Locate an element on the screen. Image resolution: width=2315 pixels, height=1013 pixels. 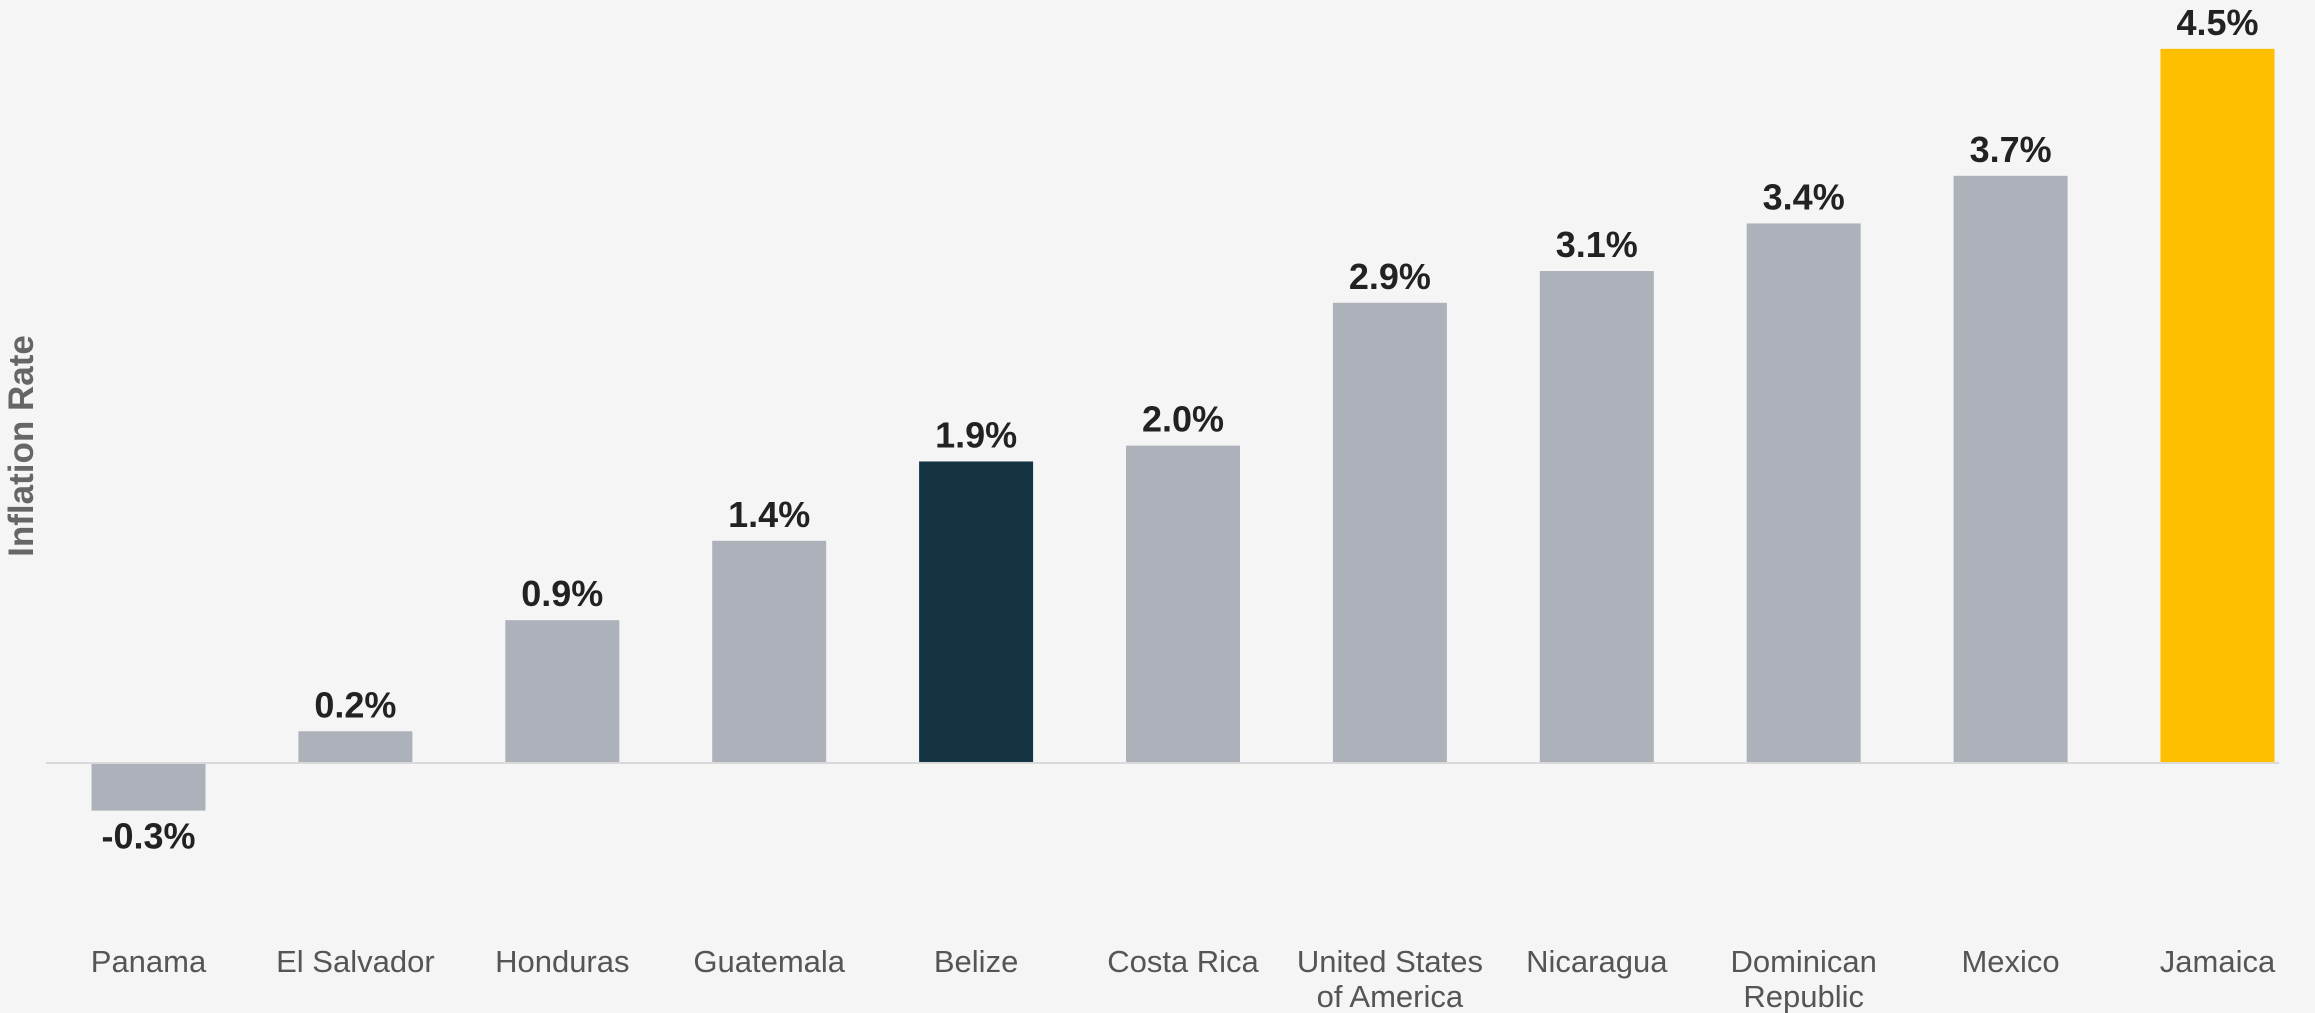
bar-mexico is located at coordinates (2010, 469).